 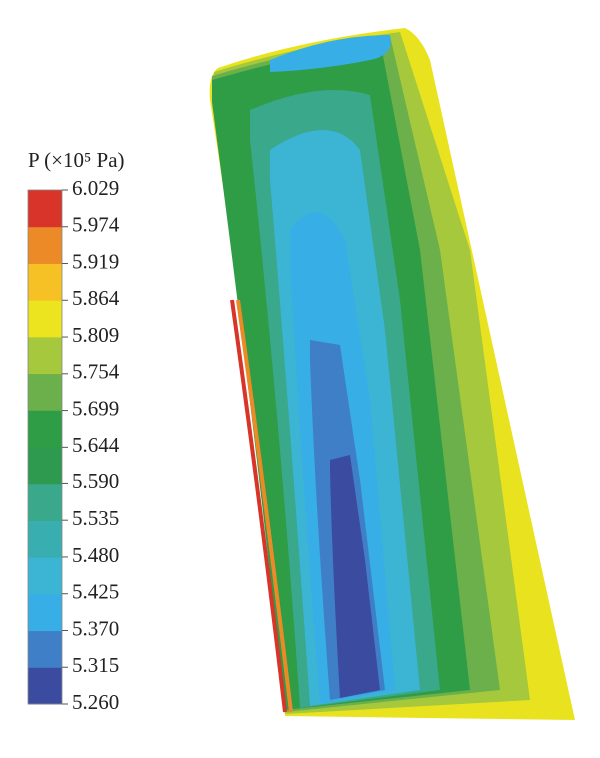 I want to click on tick-label: 5.590, so click(x=95, y=481).